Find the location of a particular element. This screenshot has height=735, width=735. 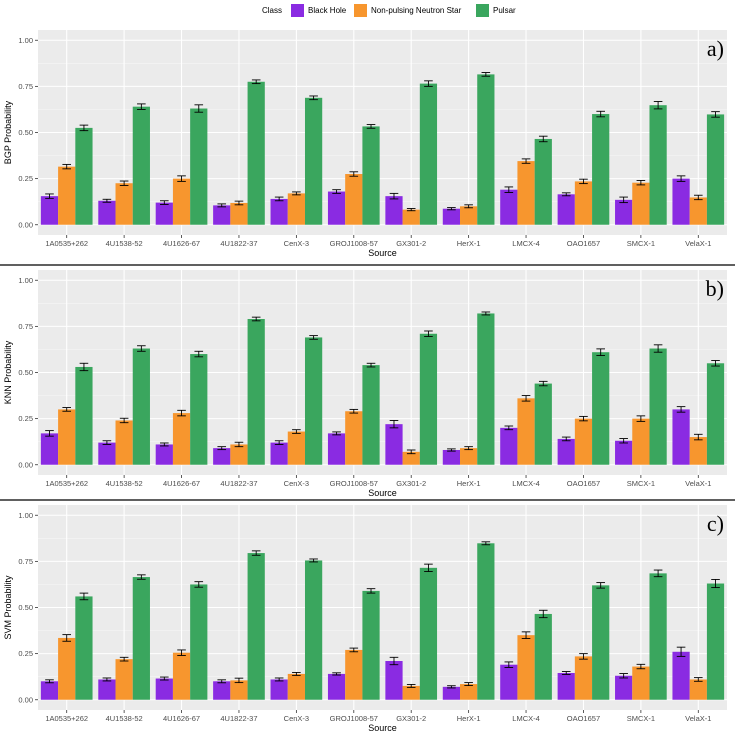

y-axis-title: BGP Probability is located at coordinates (8, 132).